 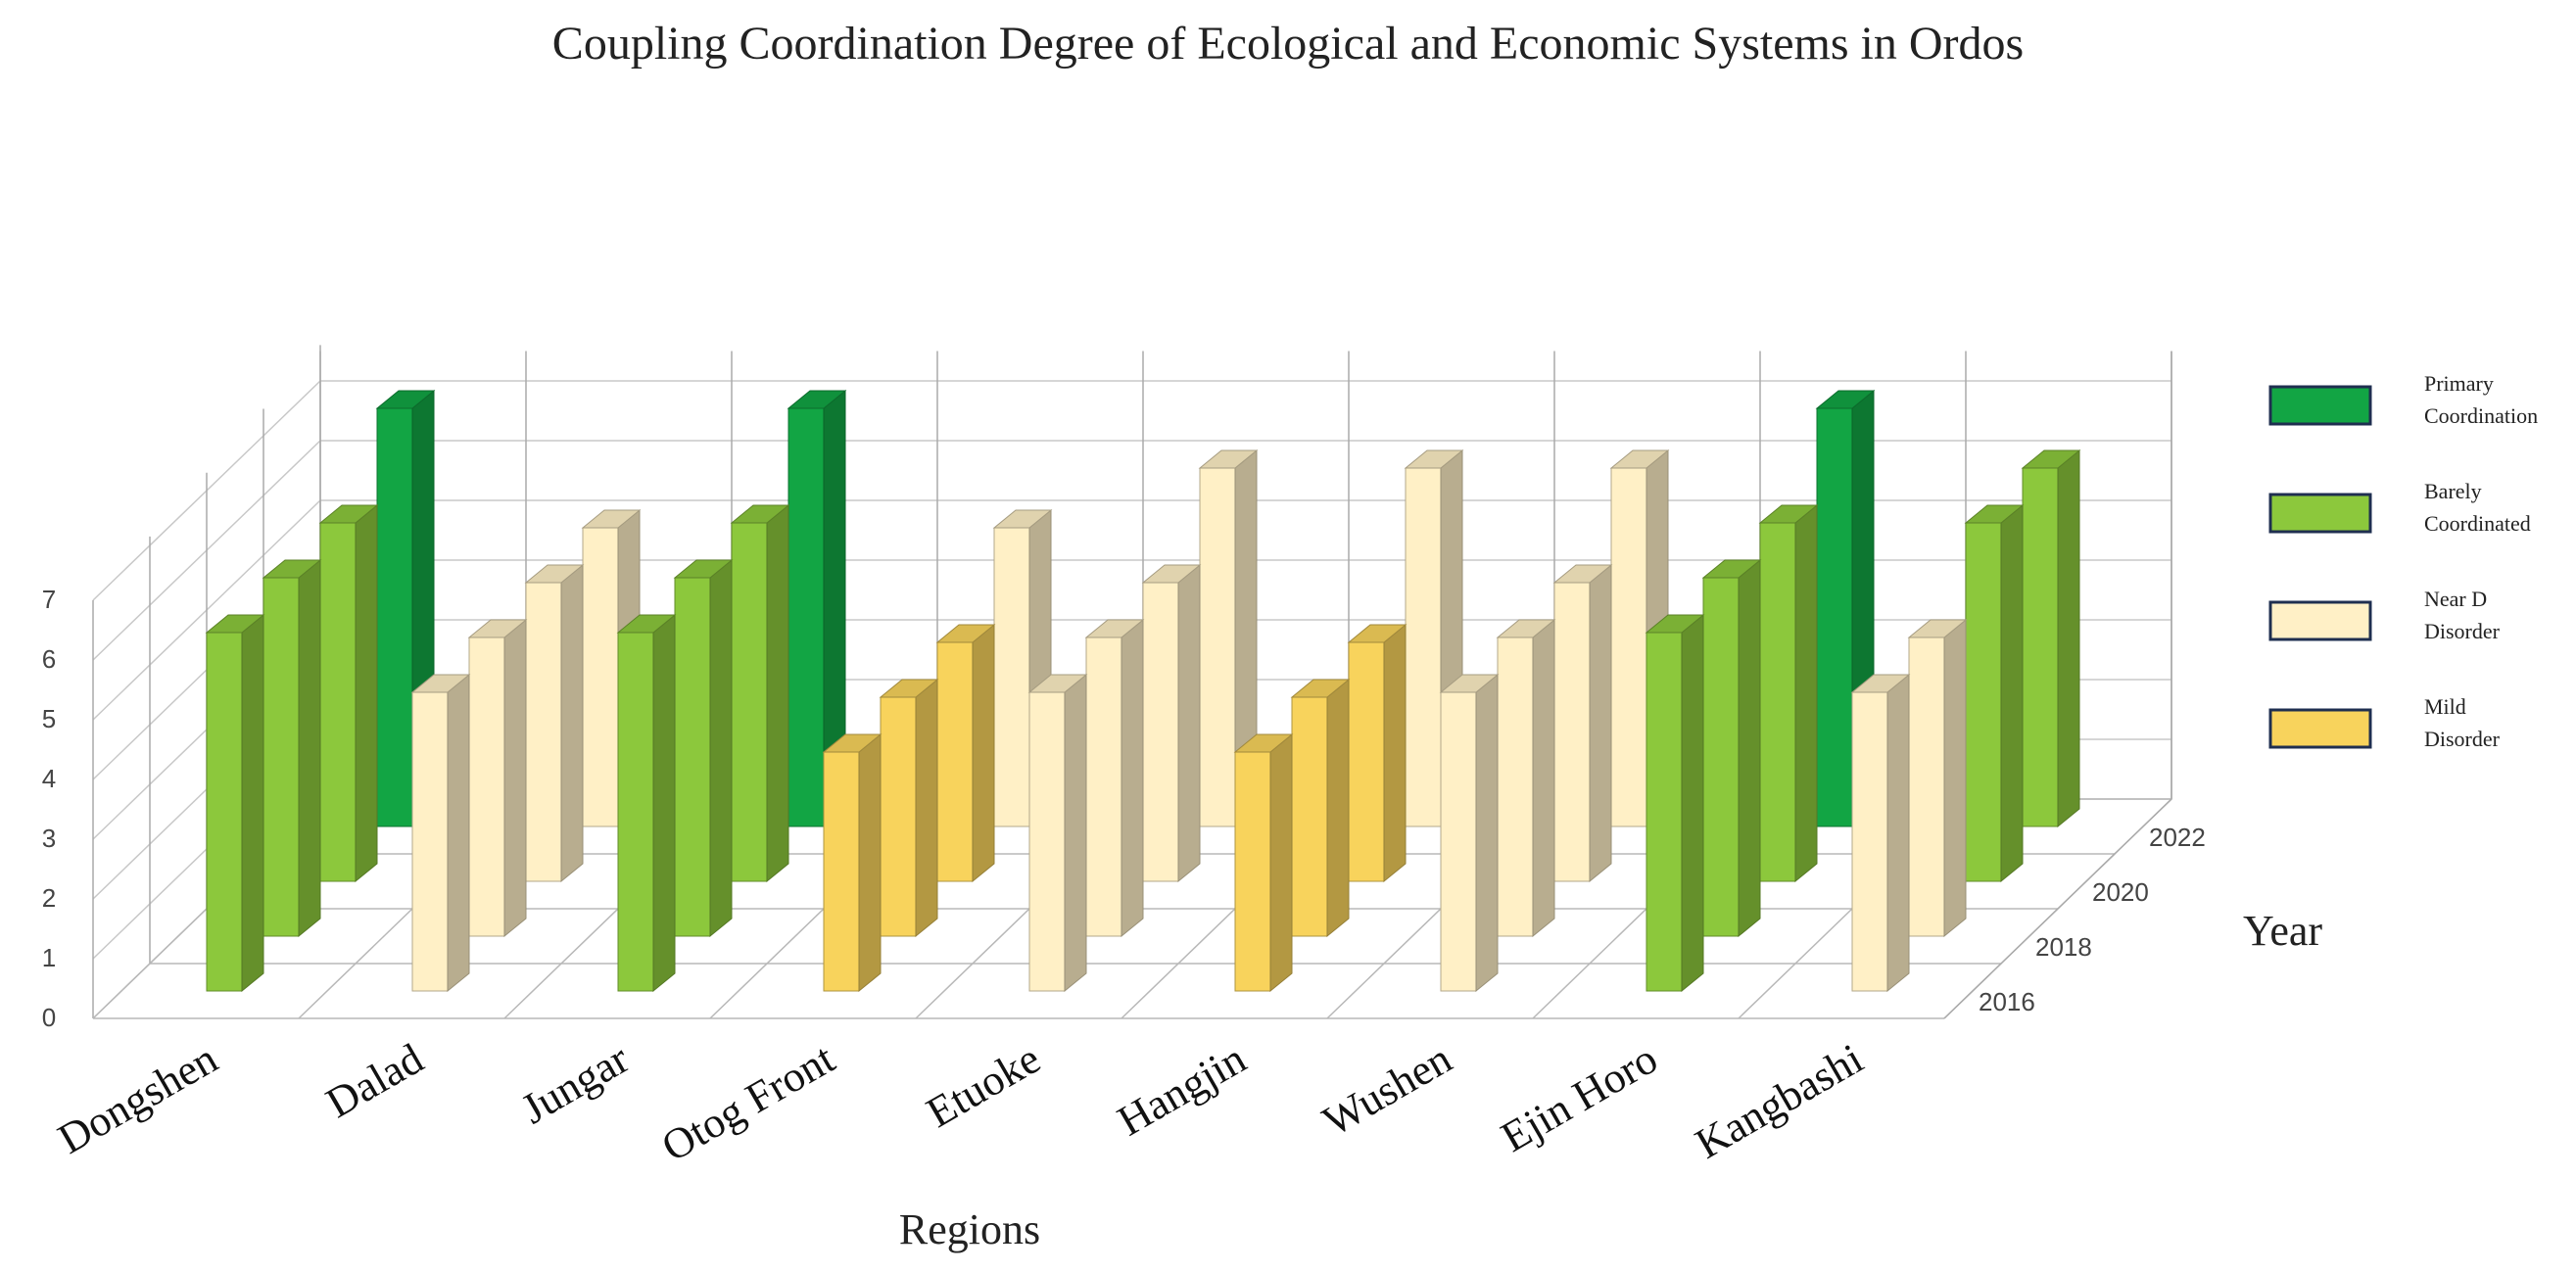 I want to click on legend-label: Primary, so click(x=2459, y=384).